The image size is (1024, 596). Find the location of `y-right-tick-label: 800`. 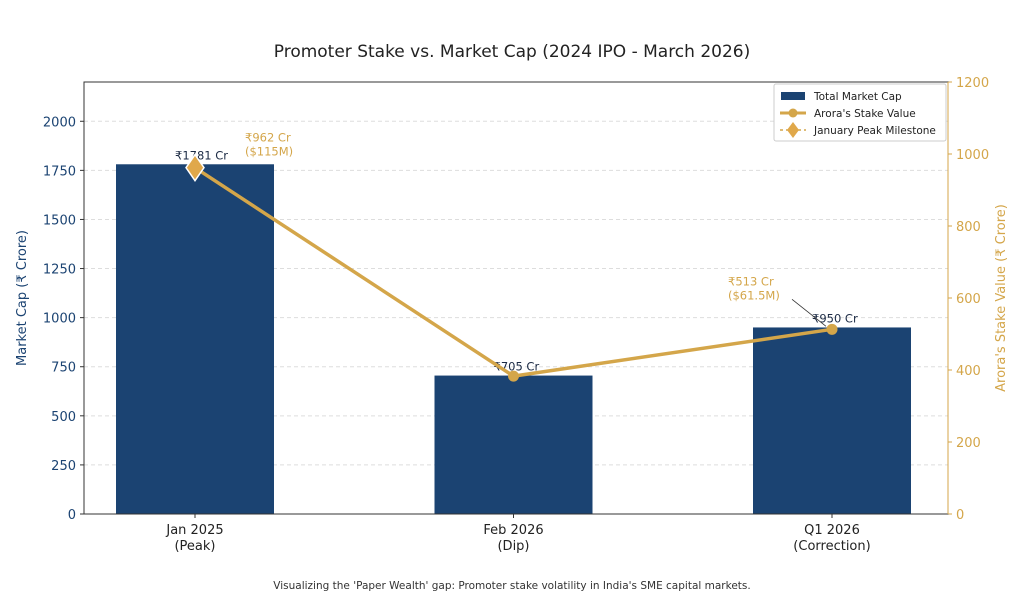

y-right-tick-label: 800 is located at coordinates (968, 227).